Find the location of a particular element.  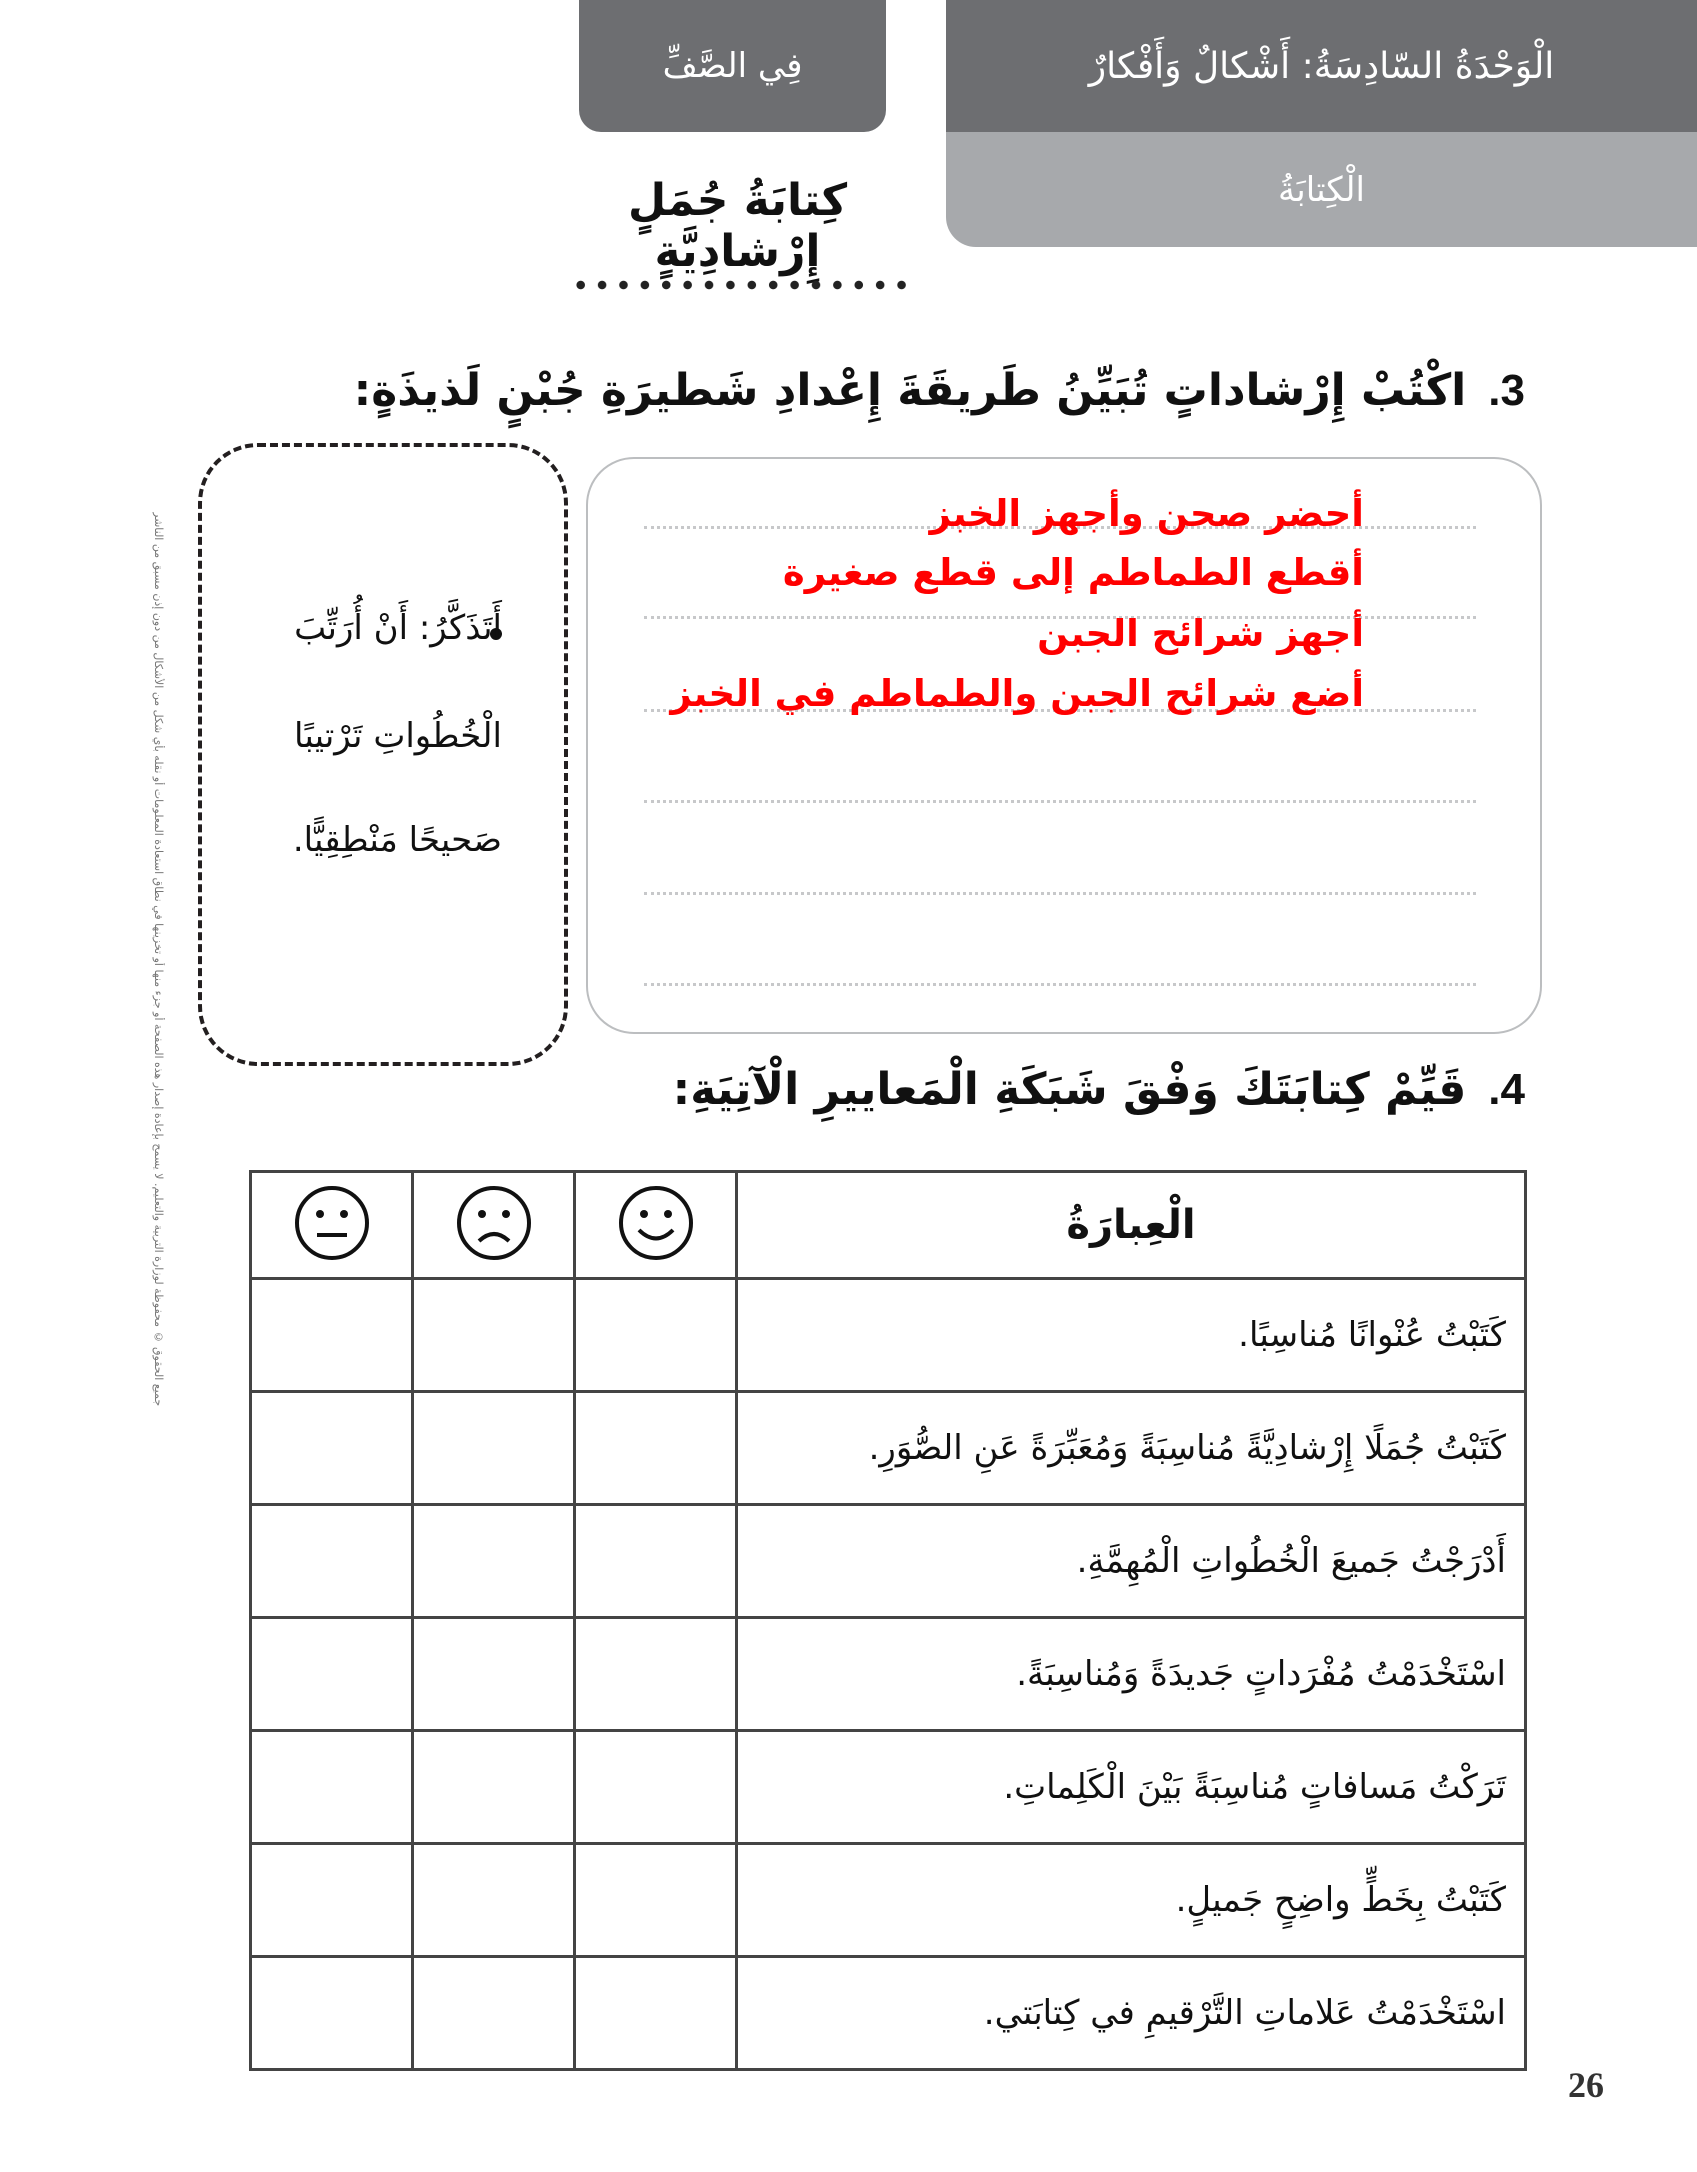

sad-column-header is located at coordinates (493, 1225).